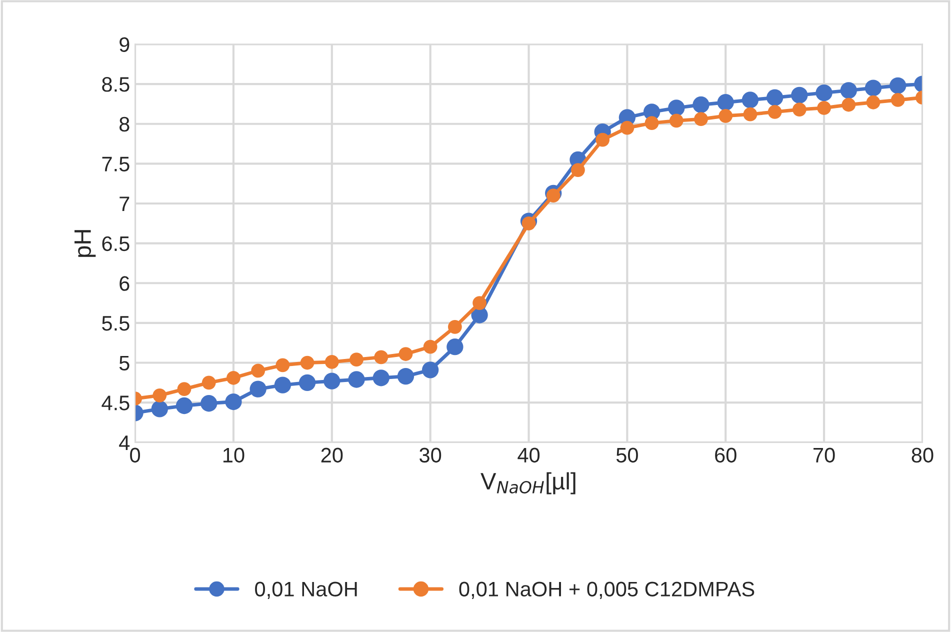 This screenshot has height=632, width=951. Describe the element at coordinates (135, 455) in the screenshot. I see `x-tick-label: 0` at that location.